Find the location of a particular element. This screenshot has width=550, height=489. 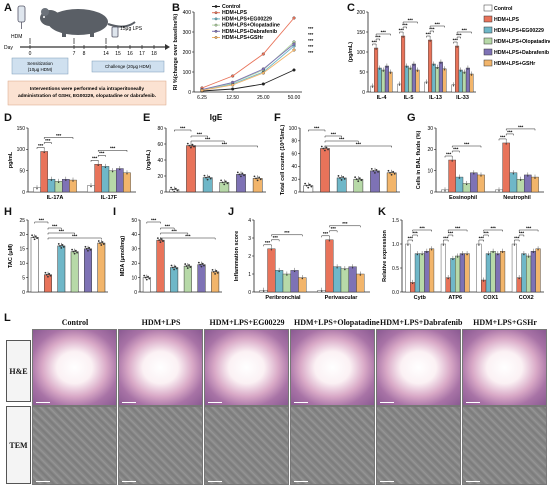

syringe-icon is located at coordinates (21, 17).